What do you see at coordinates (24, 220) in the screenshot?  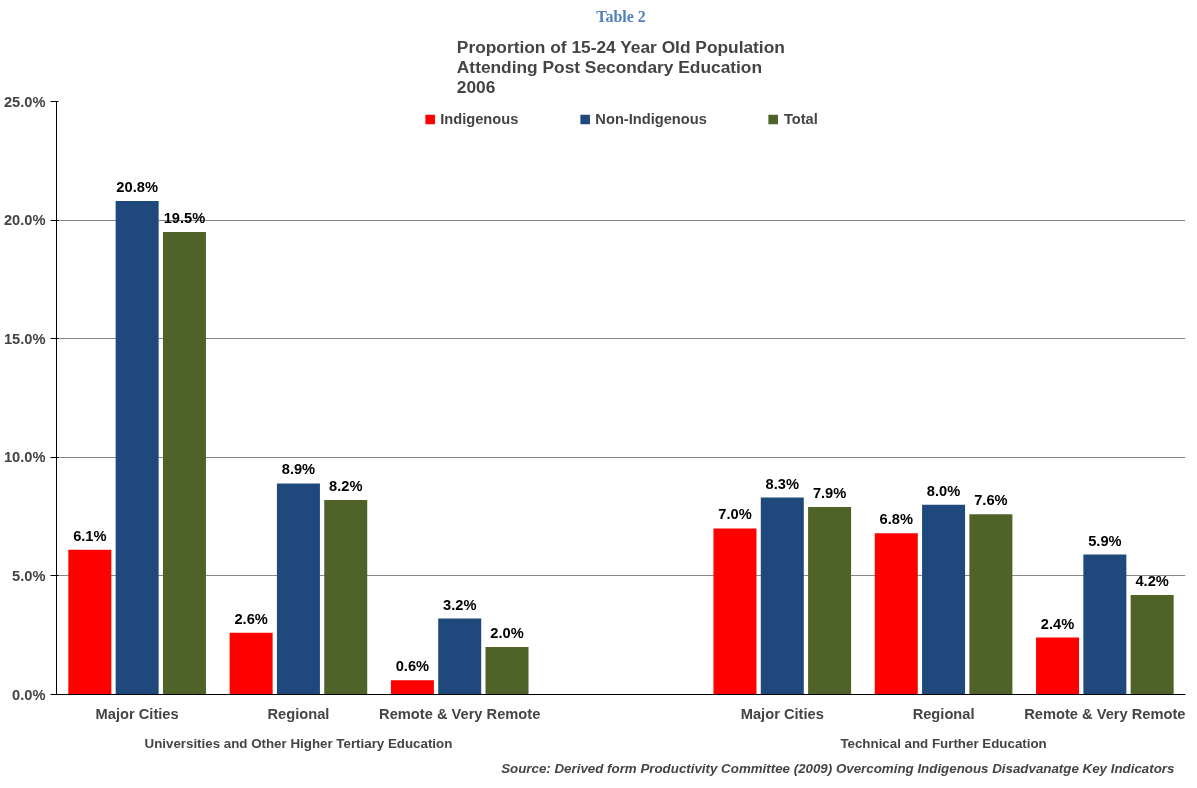 I see `y-tick-label: 20.0%` at bounding box center [24, 220].